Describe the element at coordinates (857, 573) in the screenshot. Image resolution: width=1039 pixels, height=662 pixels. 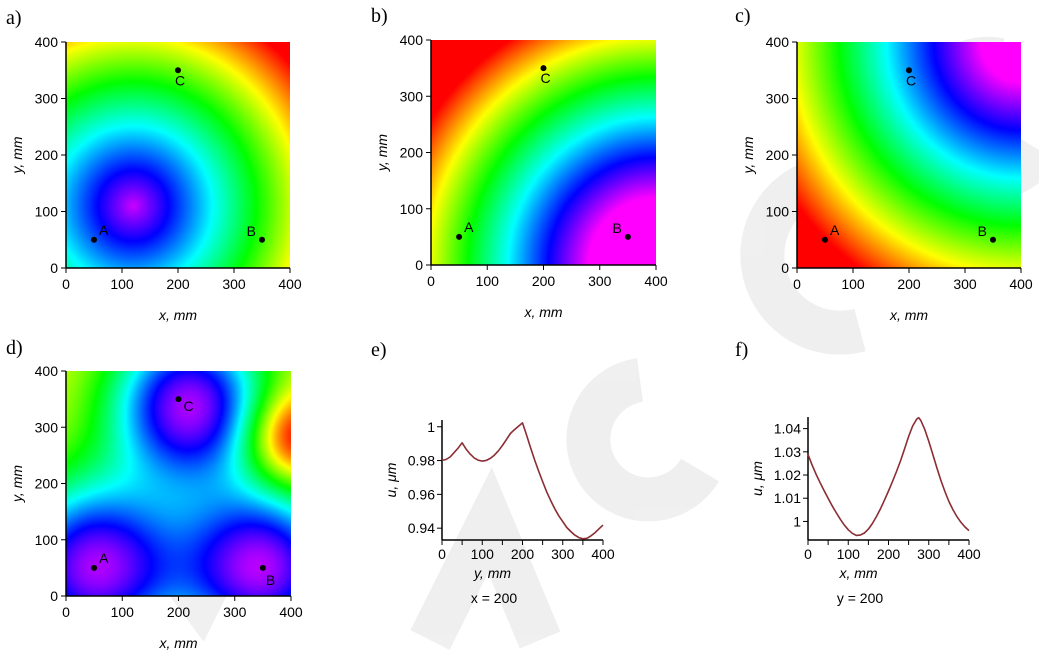
I see `panel-f-x-label: x, mm` at that location.